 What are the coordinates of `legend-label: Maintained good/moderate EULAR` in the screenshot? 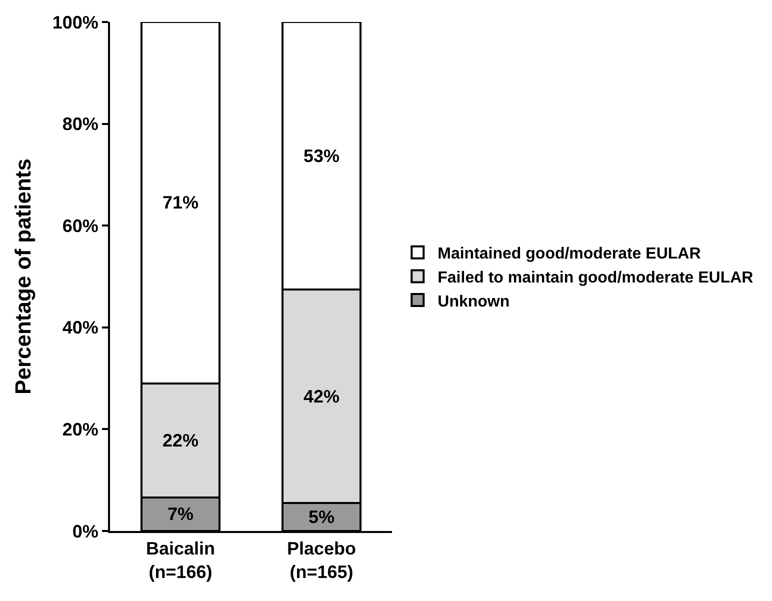 It's located at (570, 254).